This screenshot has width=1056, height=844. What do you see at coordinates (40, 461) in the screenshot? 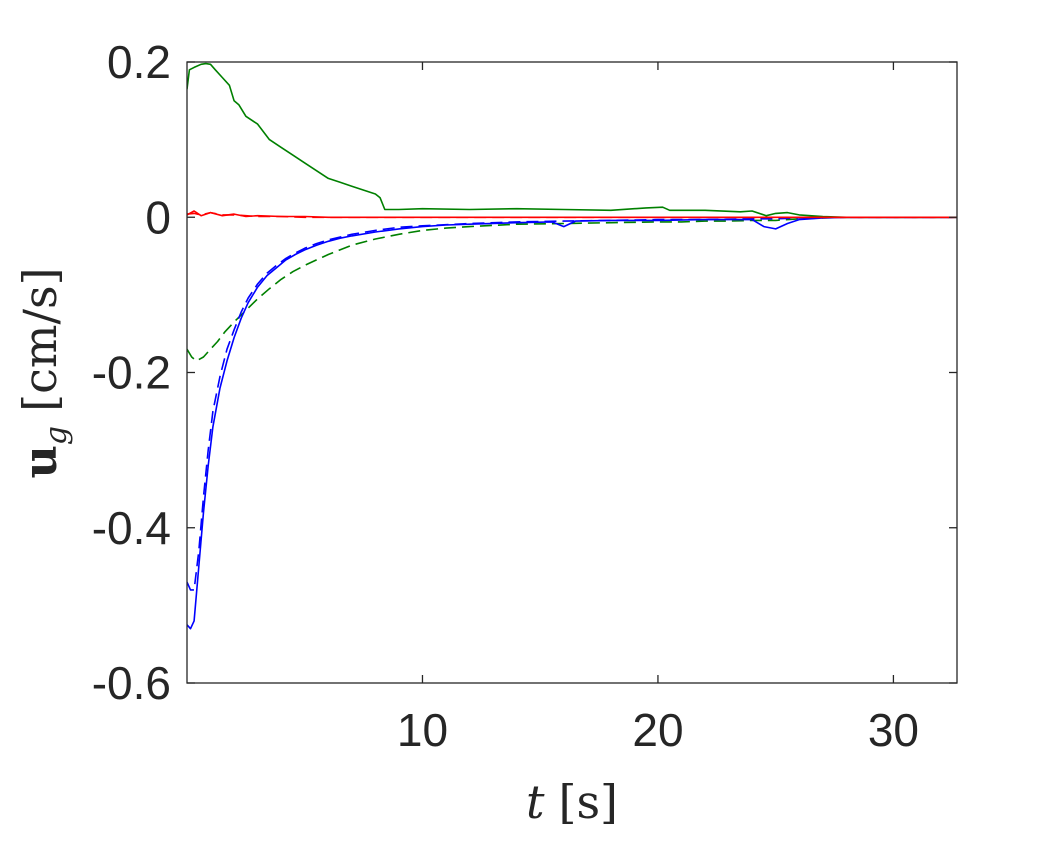
I see `y-axis-label-var: u` at bounding box center [40, 461].